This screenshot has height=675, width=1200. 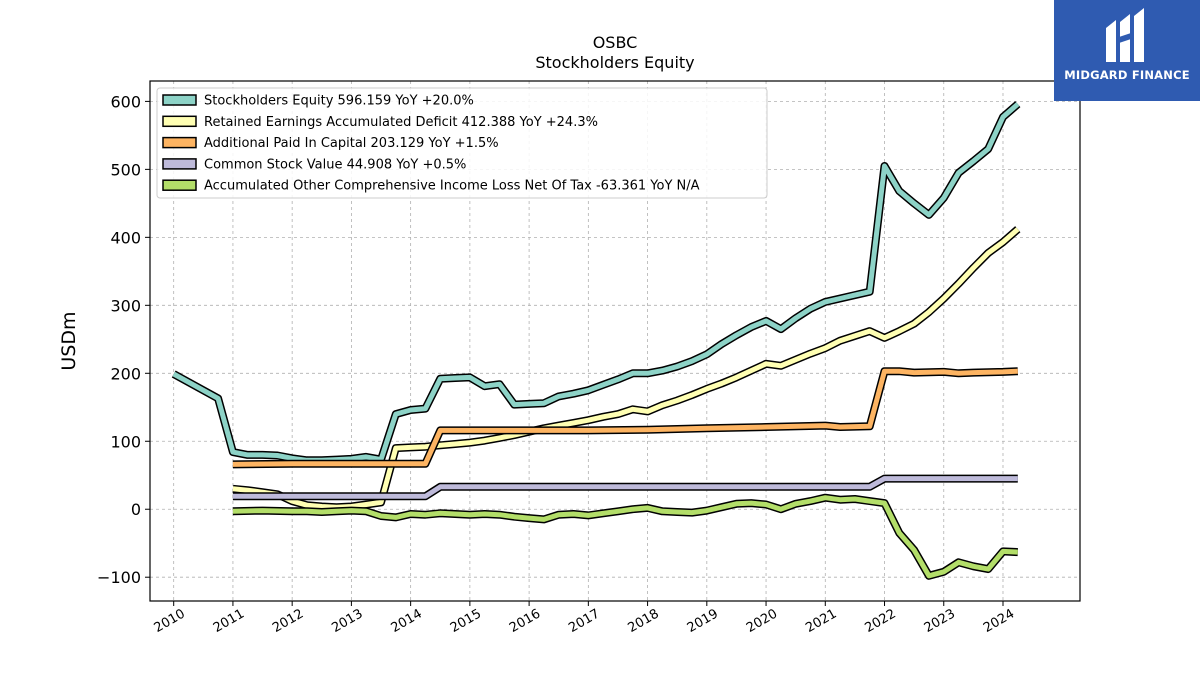 What do you see at coordinates (466, 621) in the screenshot?
I see `x-tick-label: 2015` at bounding box center [466, 621].